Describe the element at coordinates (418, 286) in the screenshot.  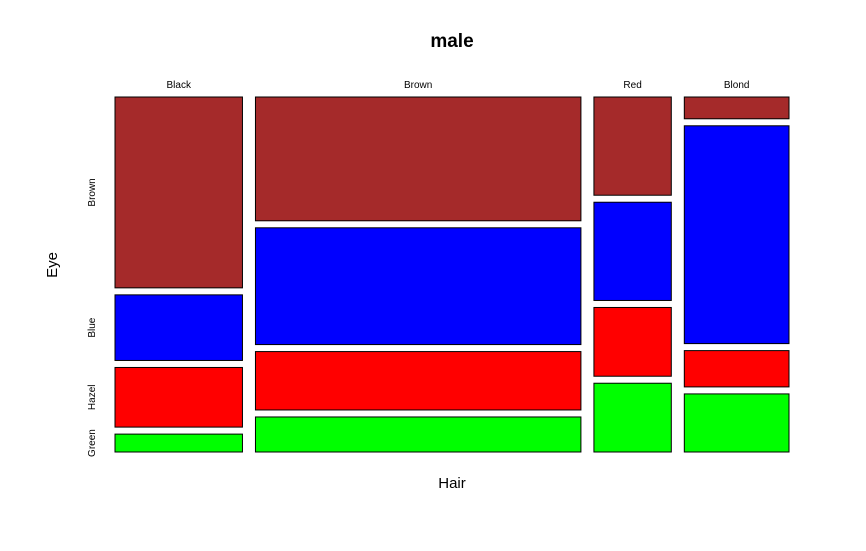
I see `tile-brown-blue` at that location.